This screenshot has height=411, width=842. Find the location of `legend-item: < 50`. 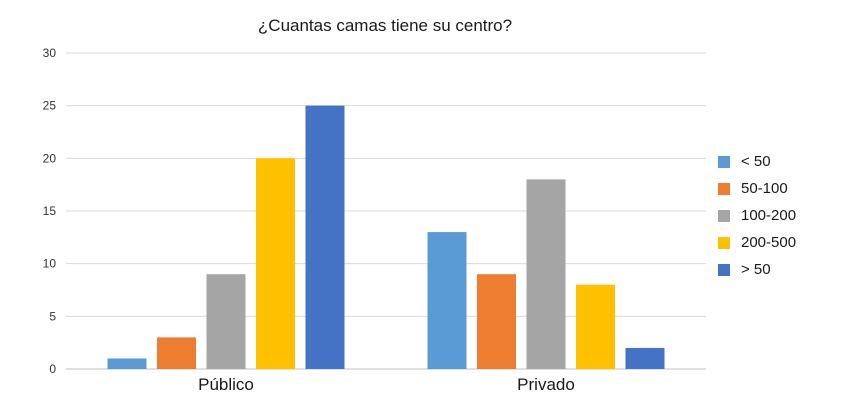

legend-item: < 50 is located at coordinates (757, 161).